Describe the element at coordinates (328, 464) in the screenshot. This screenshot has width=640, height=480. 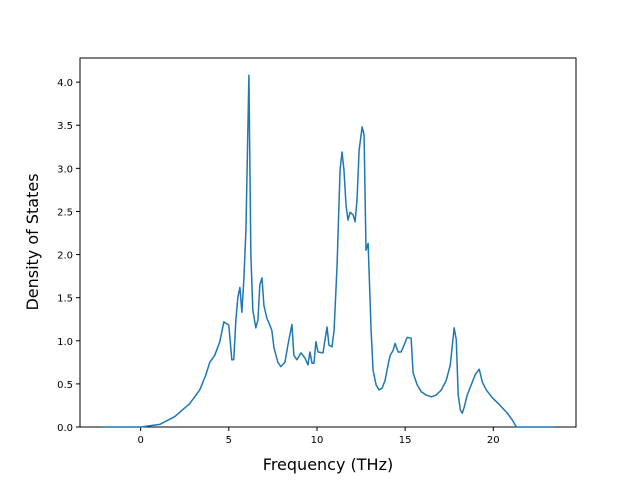
I see `x-axis-label: Frequency (THz)` at that location.